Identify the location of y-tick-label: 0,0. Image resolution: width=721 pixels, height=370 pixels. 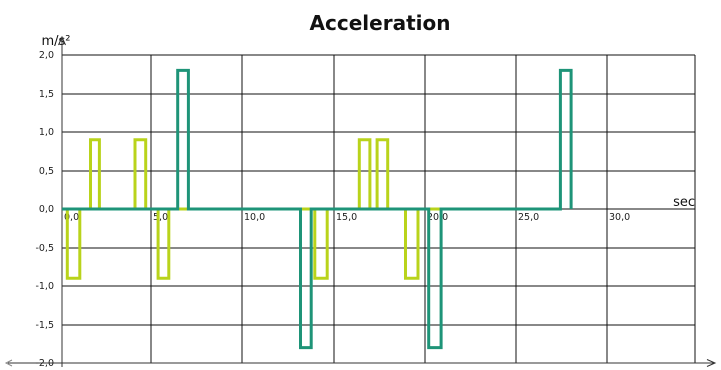
(46, 209).